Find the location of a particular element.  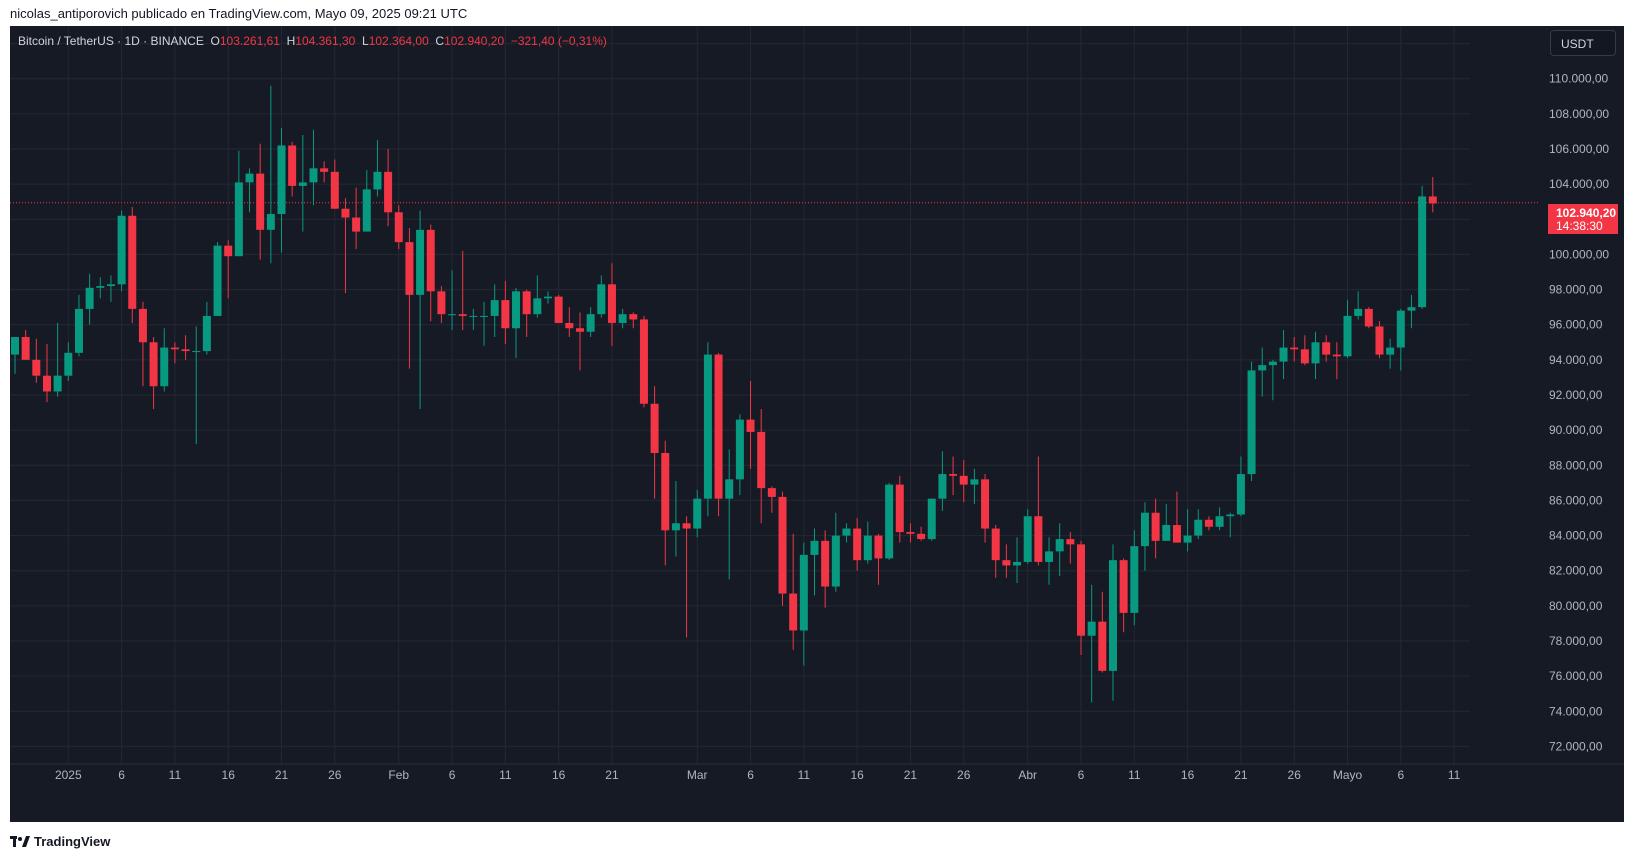

price-tick-label: 72.000,00 is located at coordinates (1576, 746).